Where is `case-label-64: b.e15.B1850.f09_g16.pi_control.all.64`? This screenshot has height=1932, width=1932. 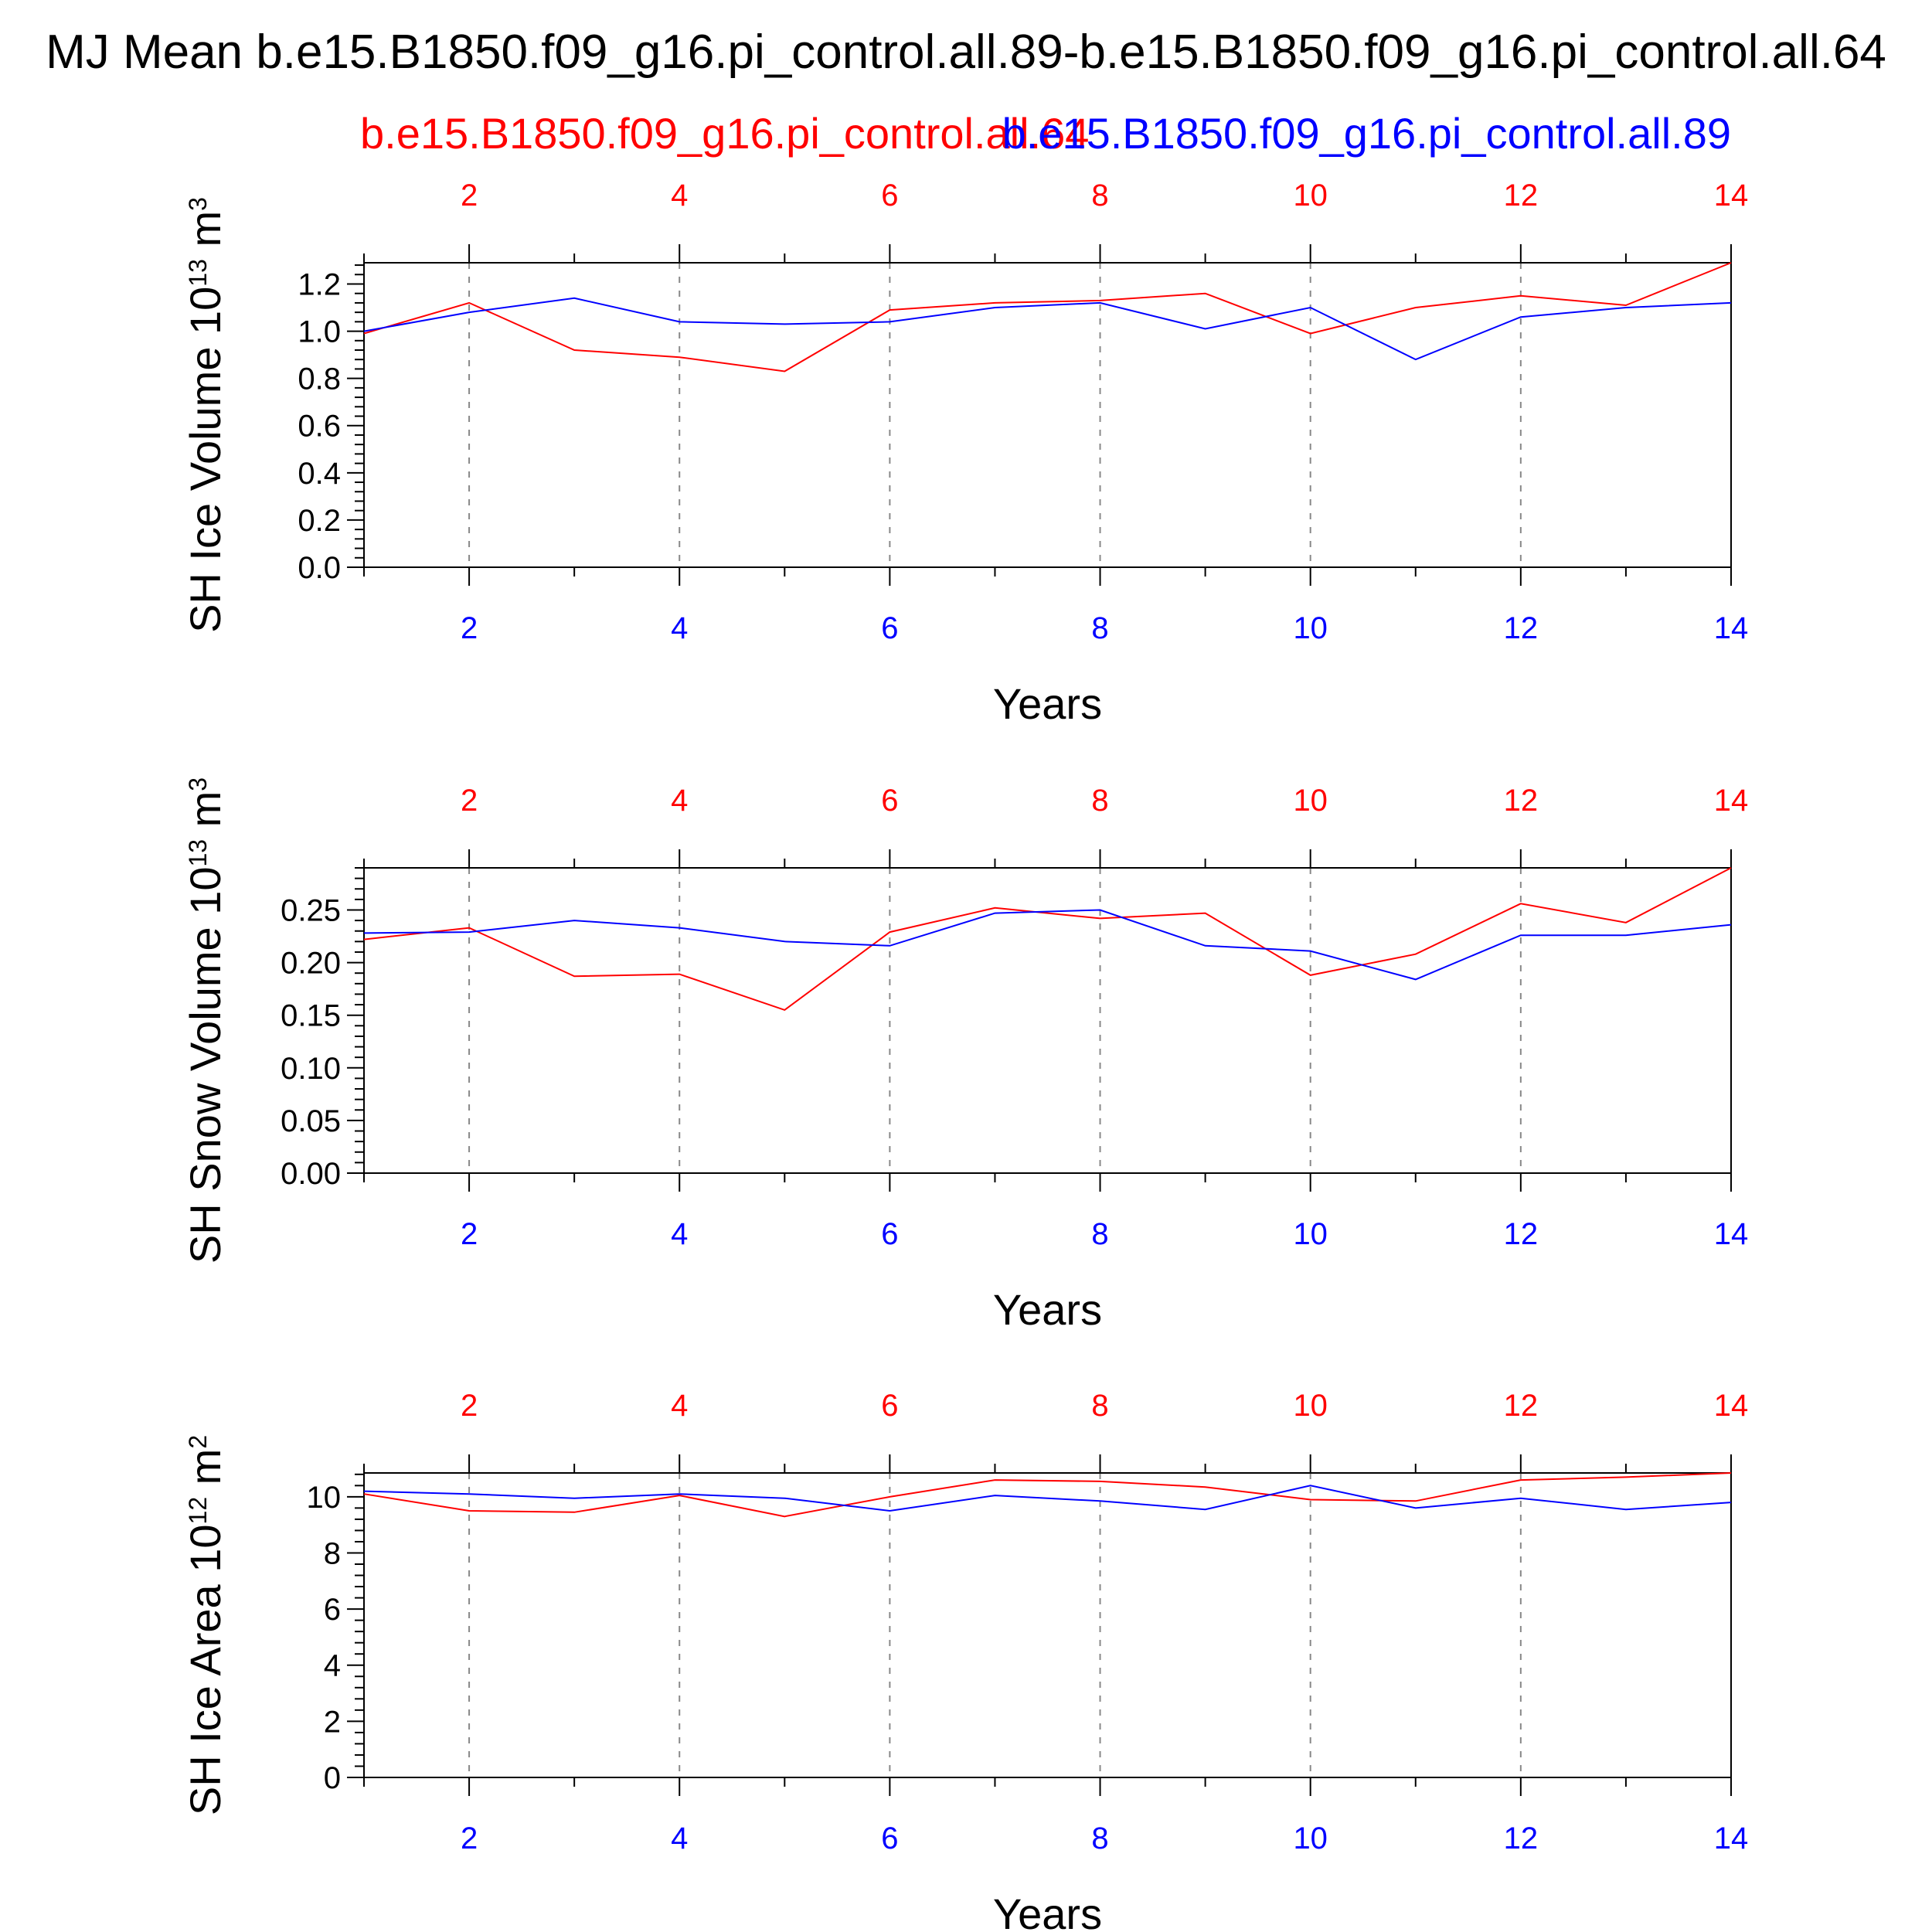 case-label-64: b.e15.B1850.f09_g16.pi_control.all.64 is located at coordinates (724, 134).